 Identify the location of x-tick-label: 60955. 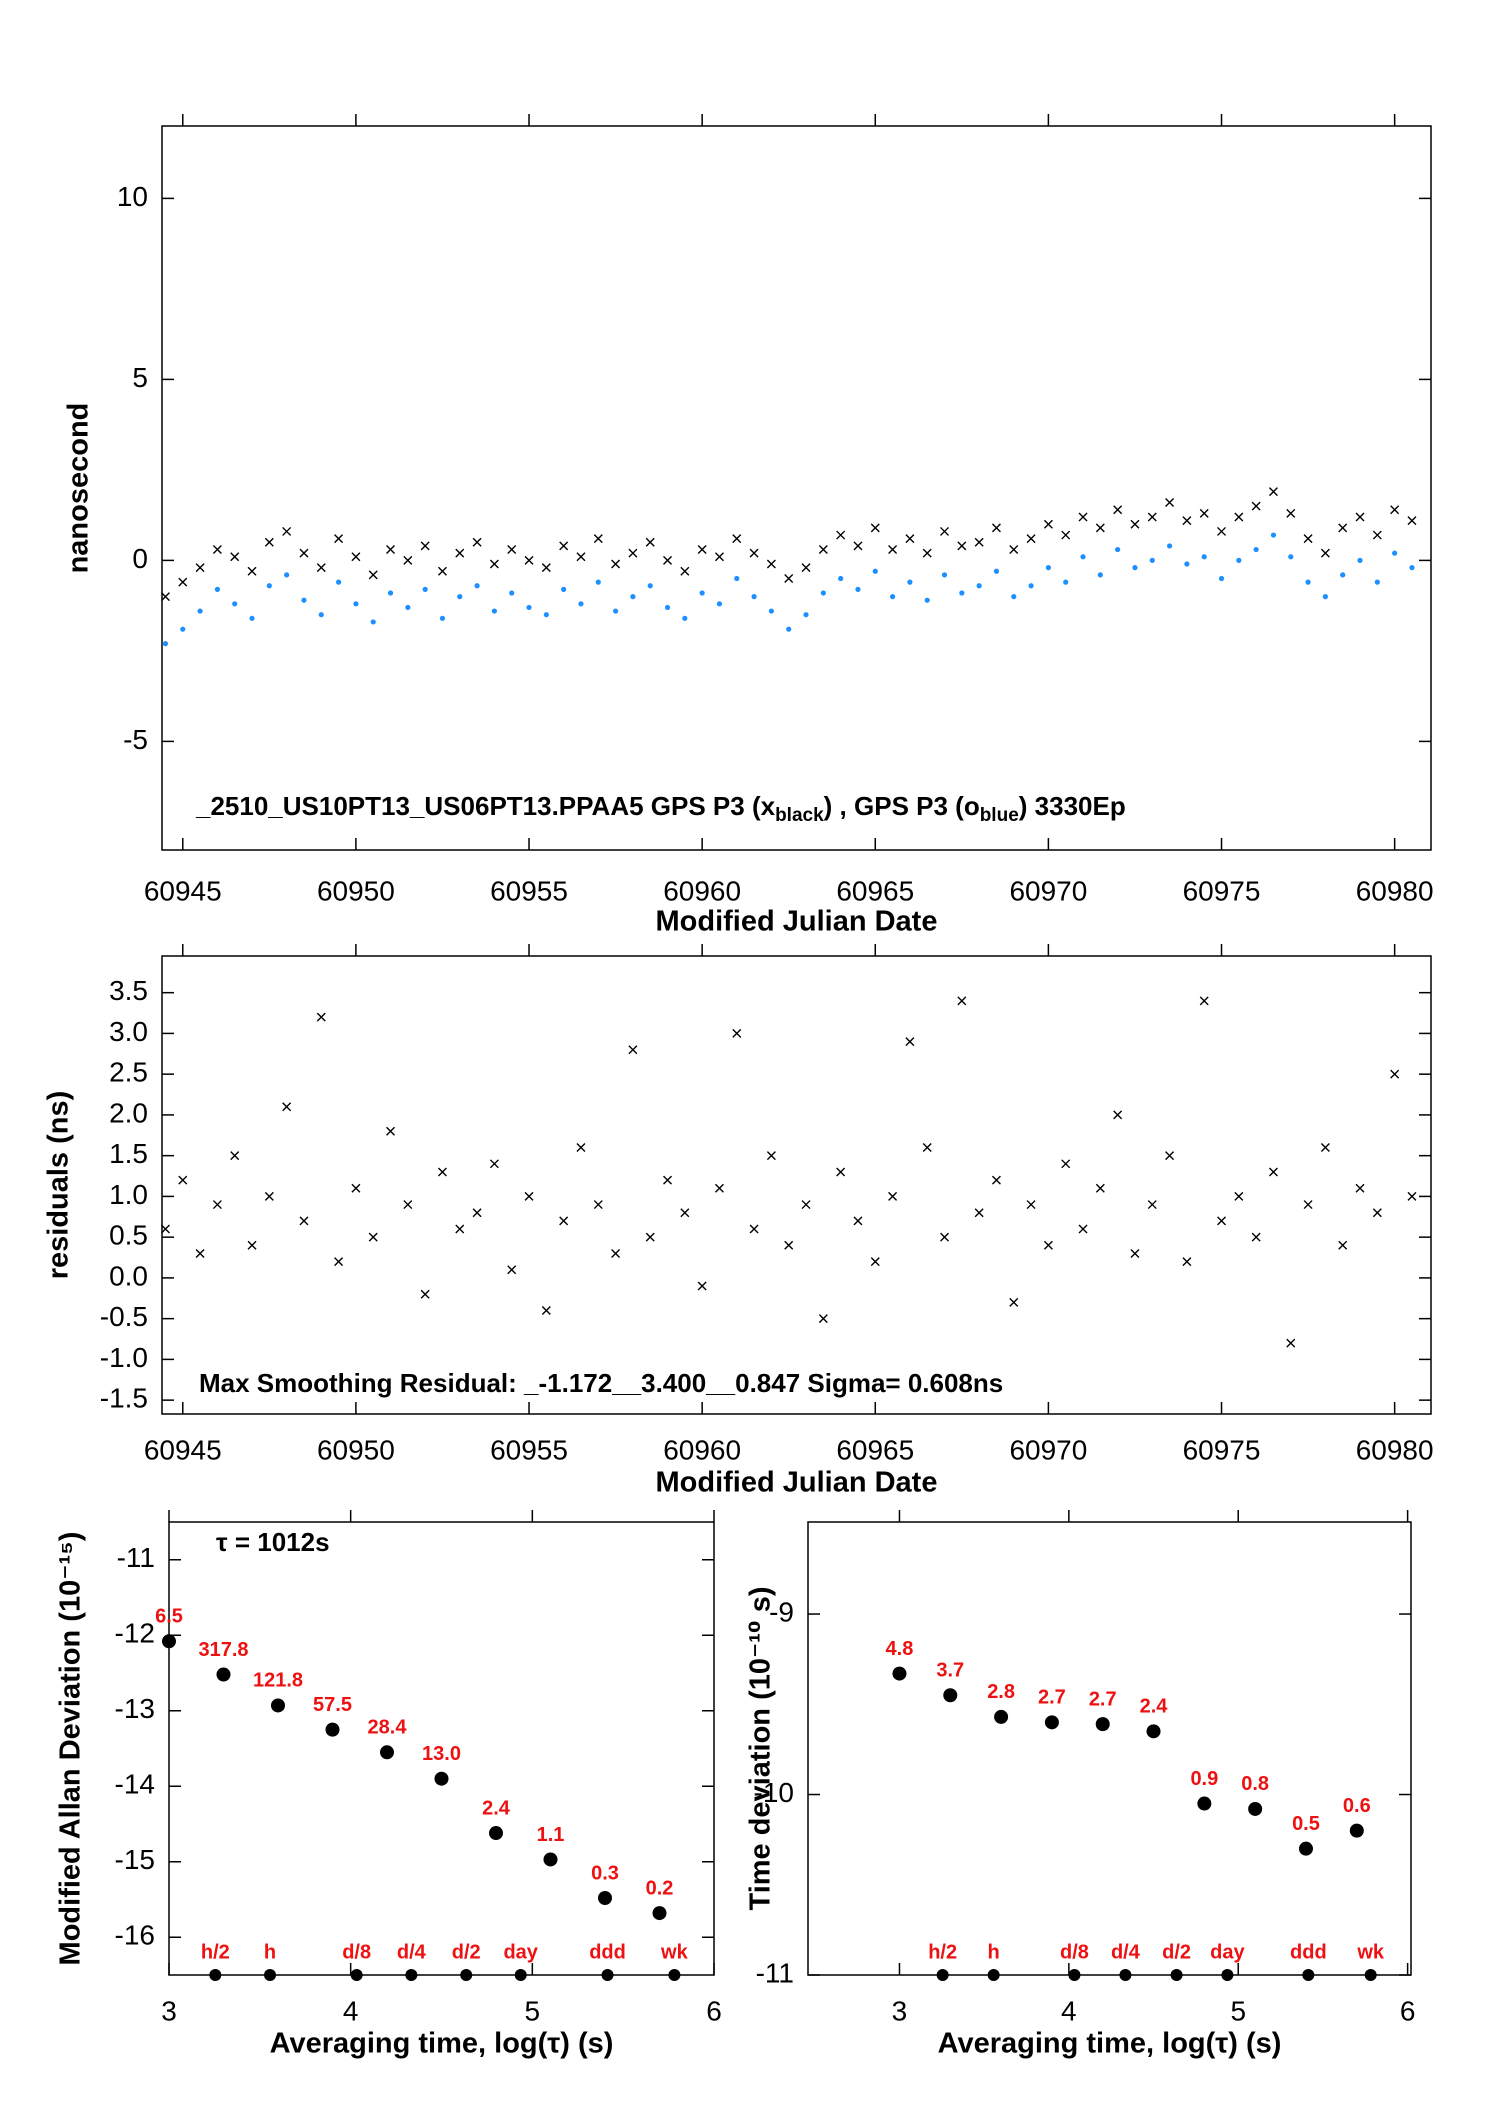
(529, 890).